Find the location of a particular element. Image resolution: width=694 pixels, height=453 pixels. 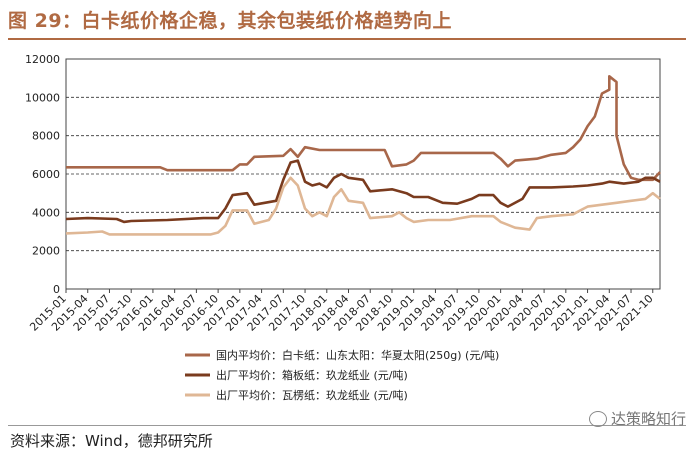

y-tick-label: 0 is located at coordinates (56, 289).